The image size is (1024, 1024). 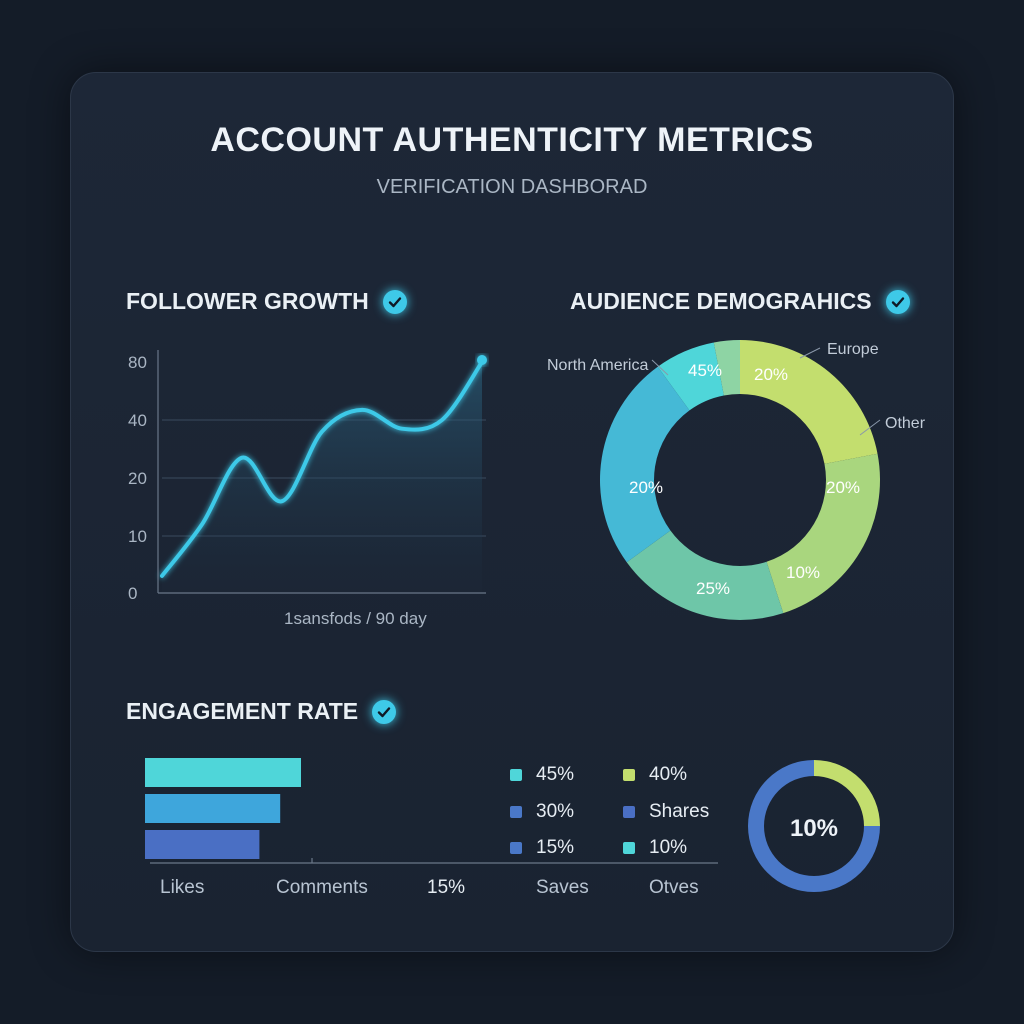 I want to click on audience-demographics-heading: AUDIENCE DEMOGRAHICS, so click(x=740, y=301).